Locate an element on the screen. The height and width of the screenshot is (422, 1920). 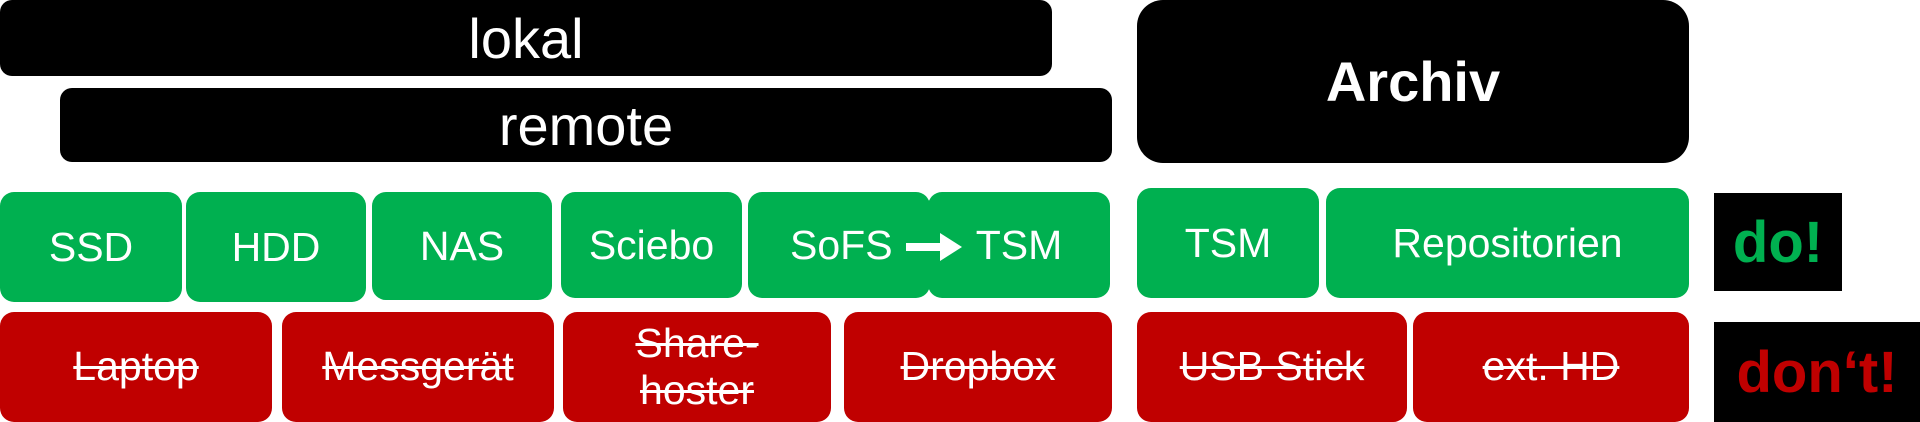
dont-item-messgeraet: Messgerät is located at coordinates (418, 367).